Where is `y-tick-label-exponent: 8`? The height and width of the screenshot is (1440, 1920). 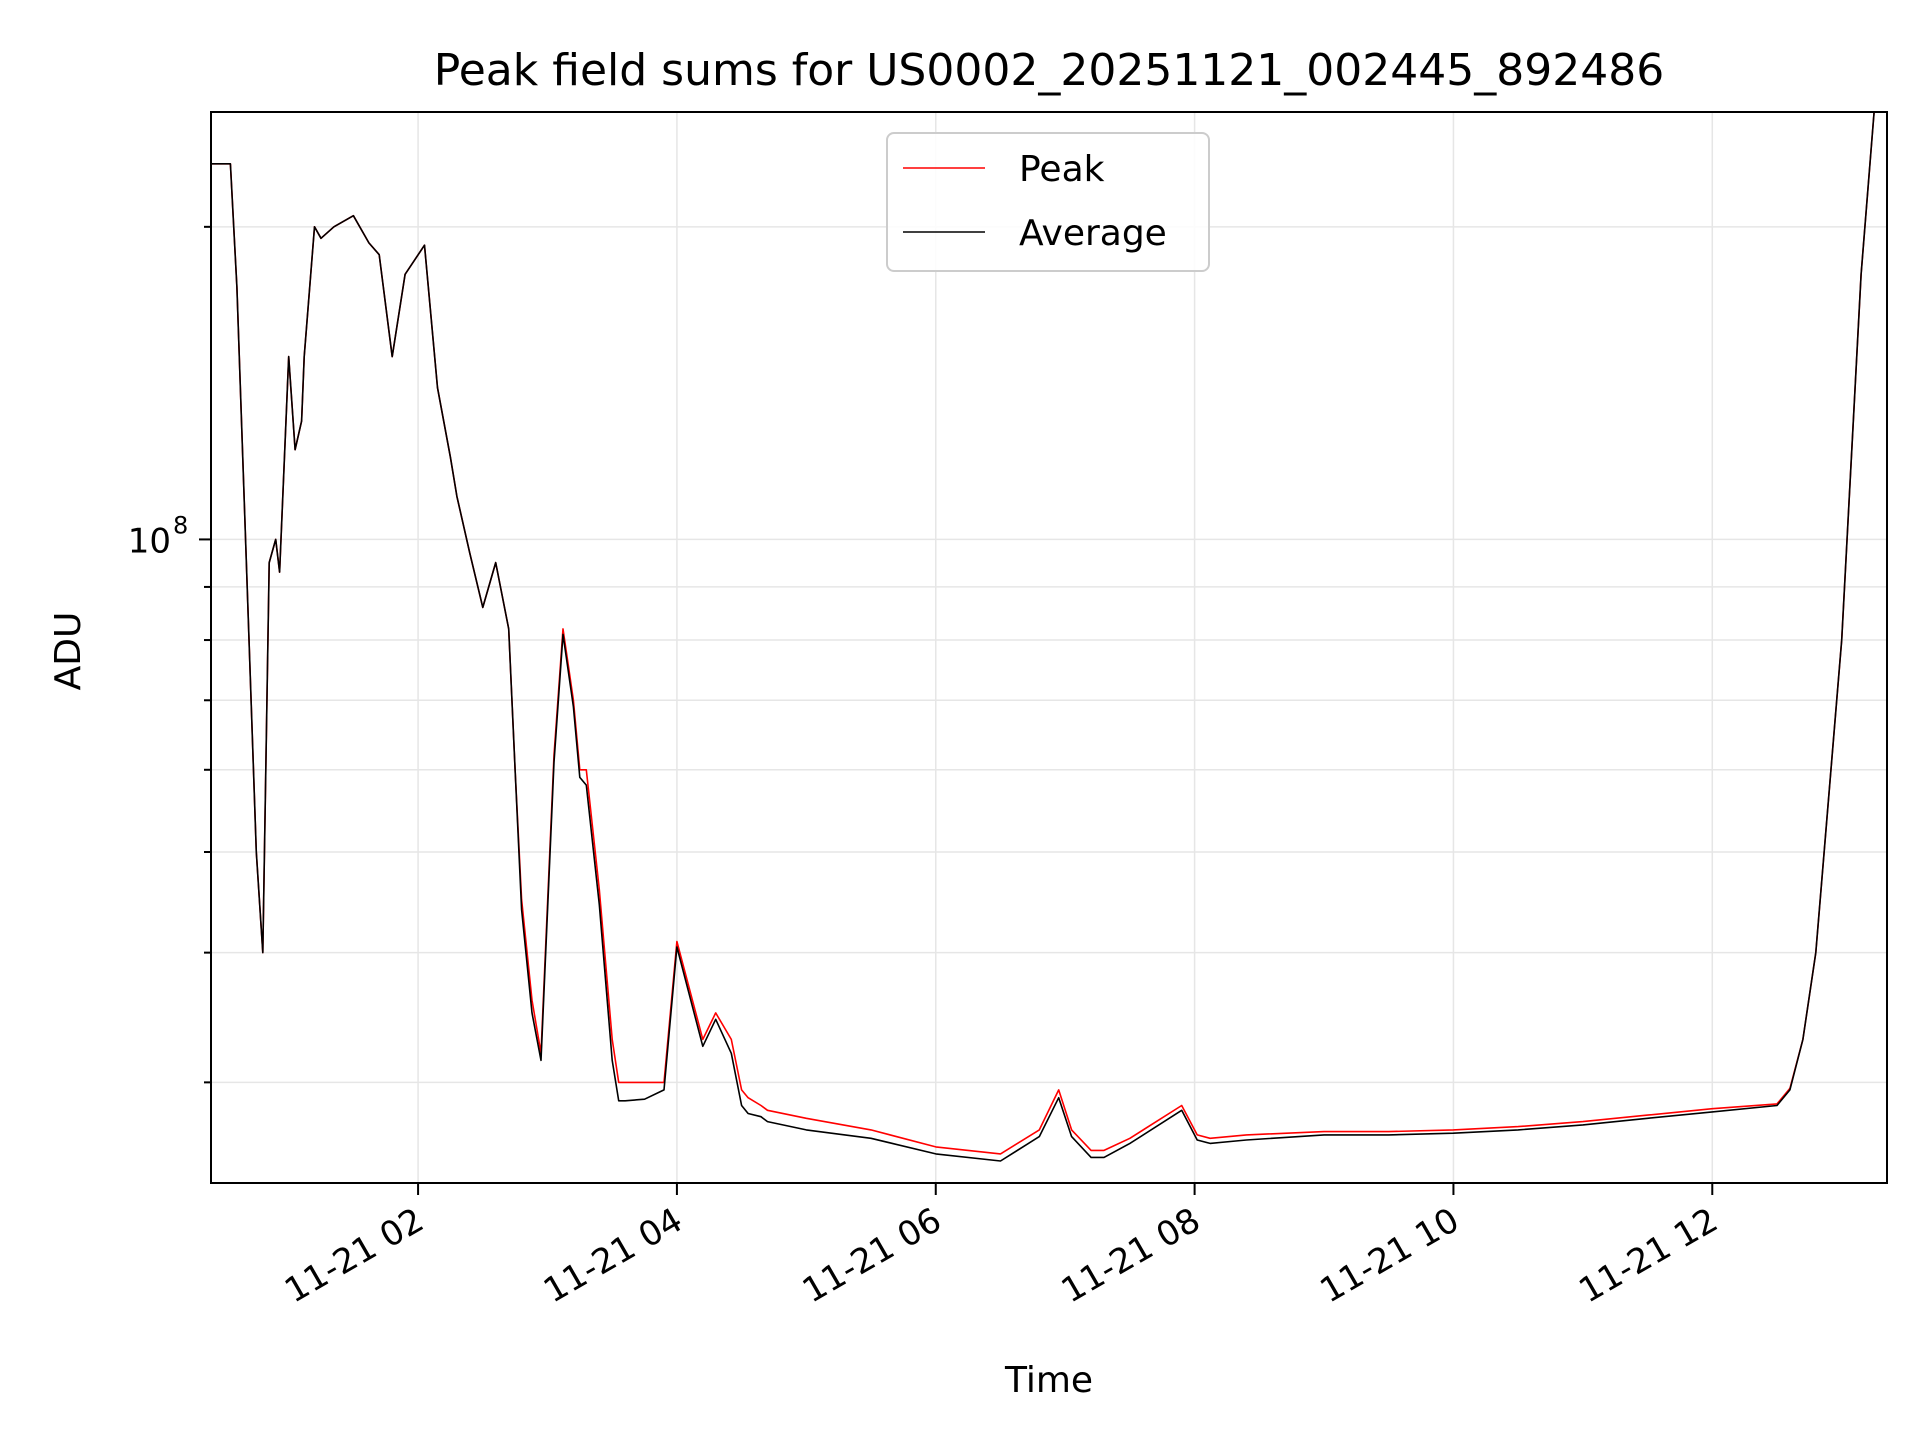 y-tick-label-exponent: 8 is located at coordinates (180, 525).